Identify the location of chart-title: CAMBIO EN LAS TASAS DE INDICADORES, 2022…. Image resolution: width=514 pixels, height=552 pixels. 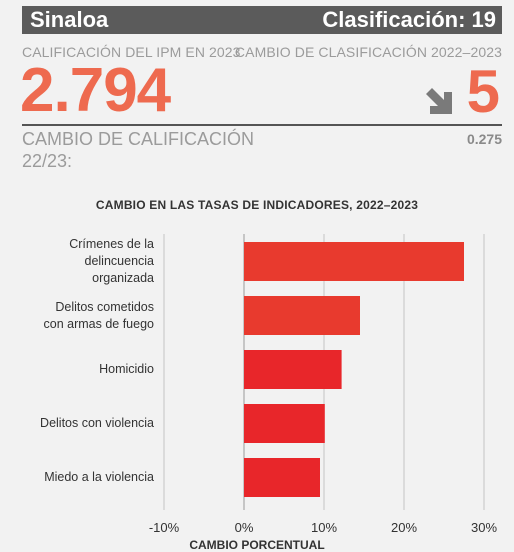
(257, 205).